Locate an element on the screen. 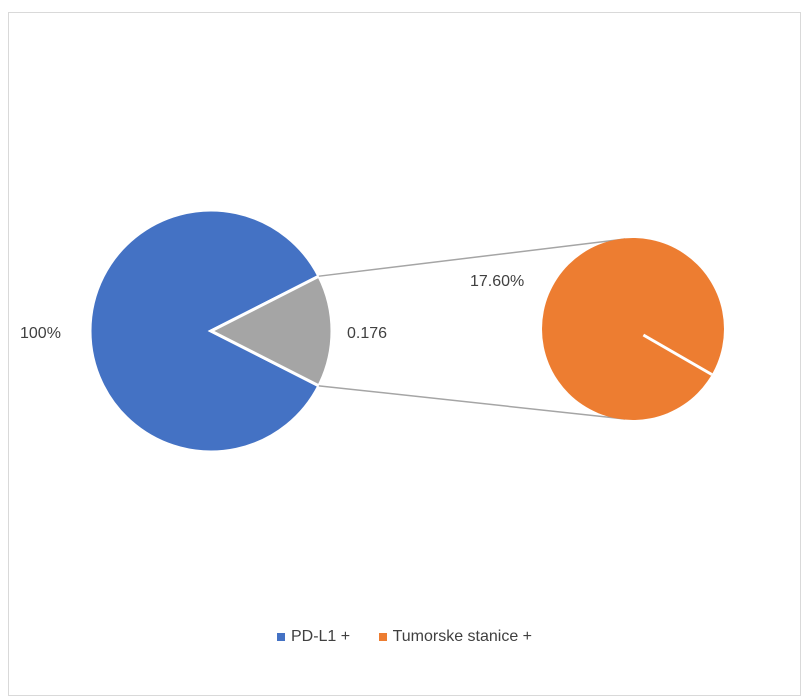 The width and height of the screenshot is (809, 700). main-pie-slice-pd-l1 is located at coordinates (204, 331).